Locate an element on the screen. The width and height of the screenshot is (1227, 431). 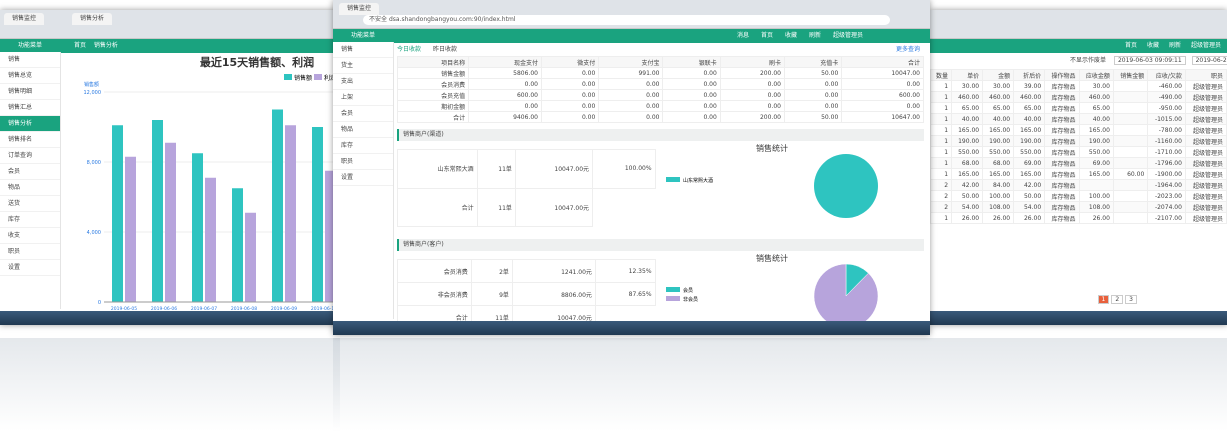
table-cell: 84.00 is located at coordinates (998, 185).